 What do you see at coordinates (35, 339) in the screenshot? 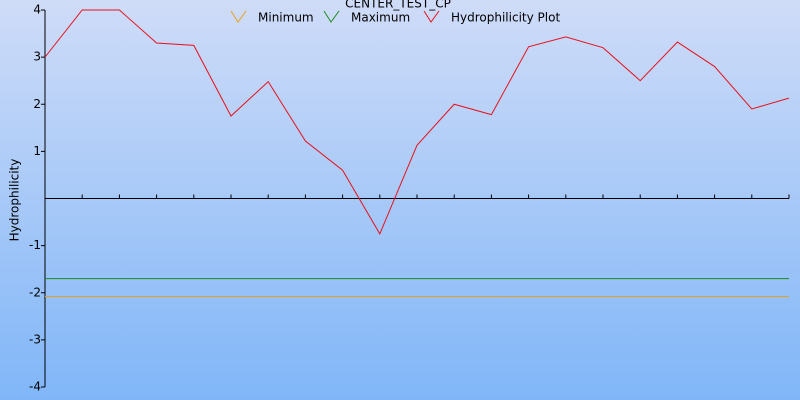
I see `y-tick-label: -3` at bounding box center [35, 339].